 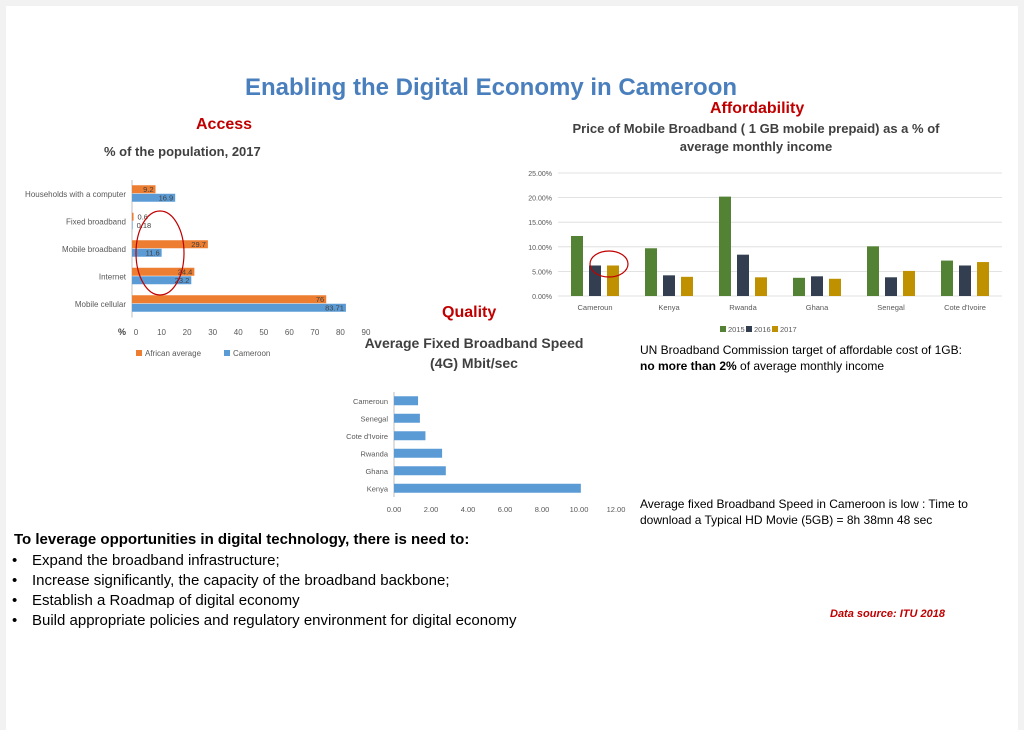 I want to click on un-target-rest: of average monthly income, so click(x=810, y=366).